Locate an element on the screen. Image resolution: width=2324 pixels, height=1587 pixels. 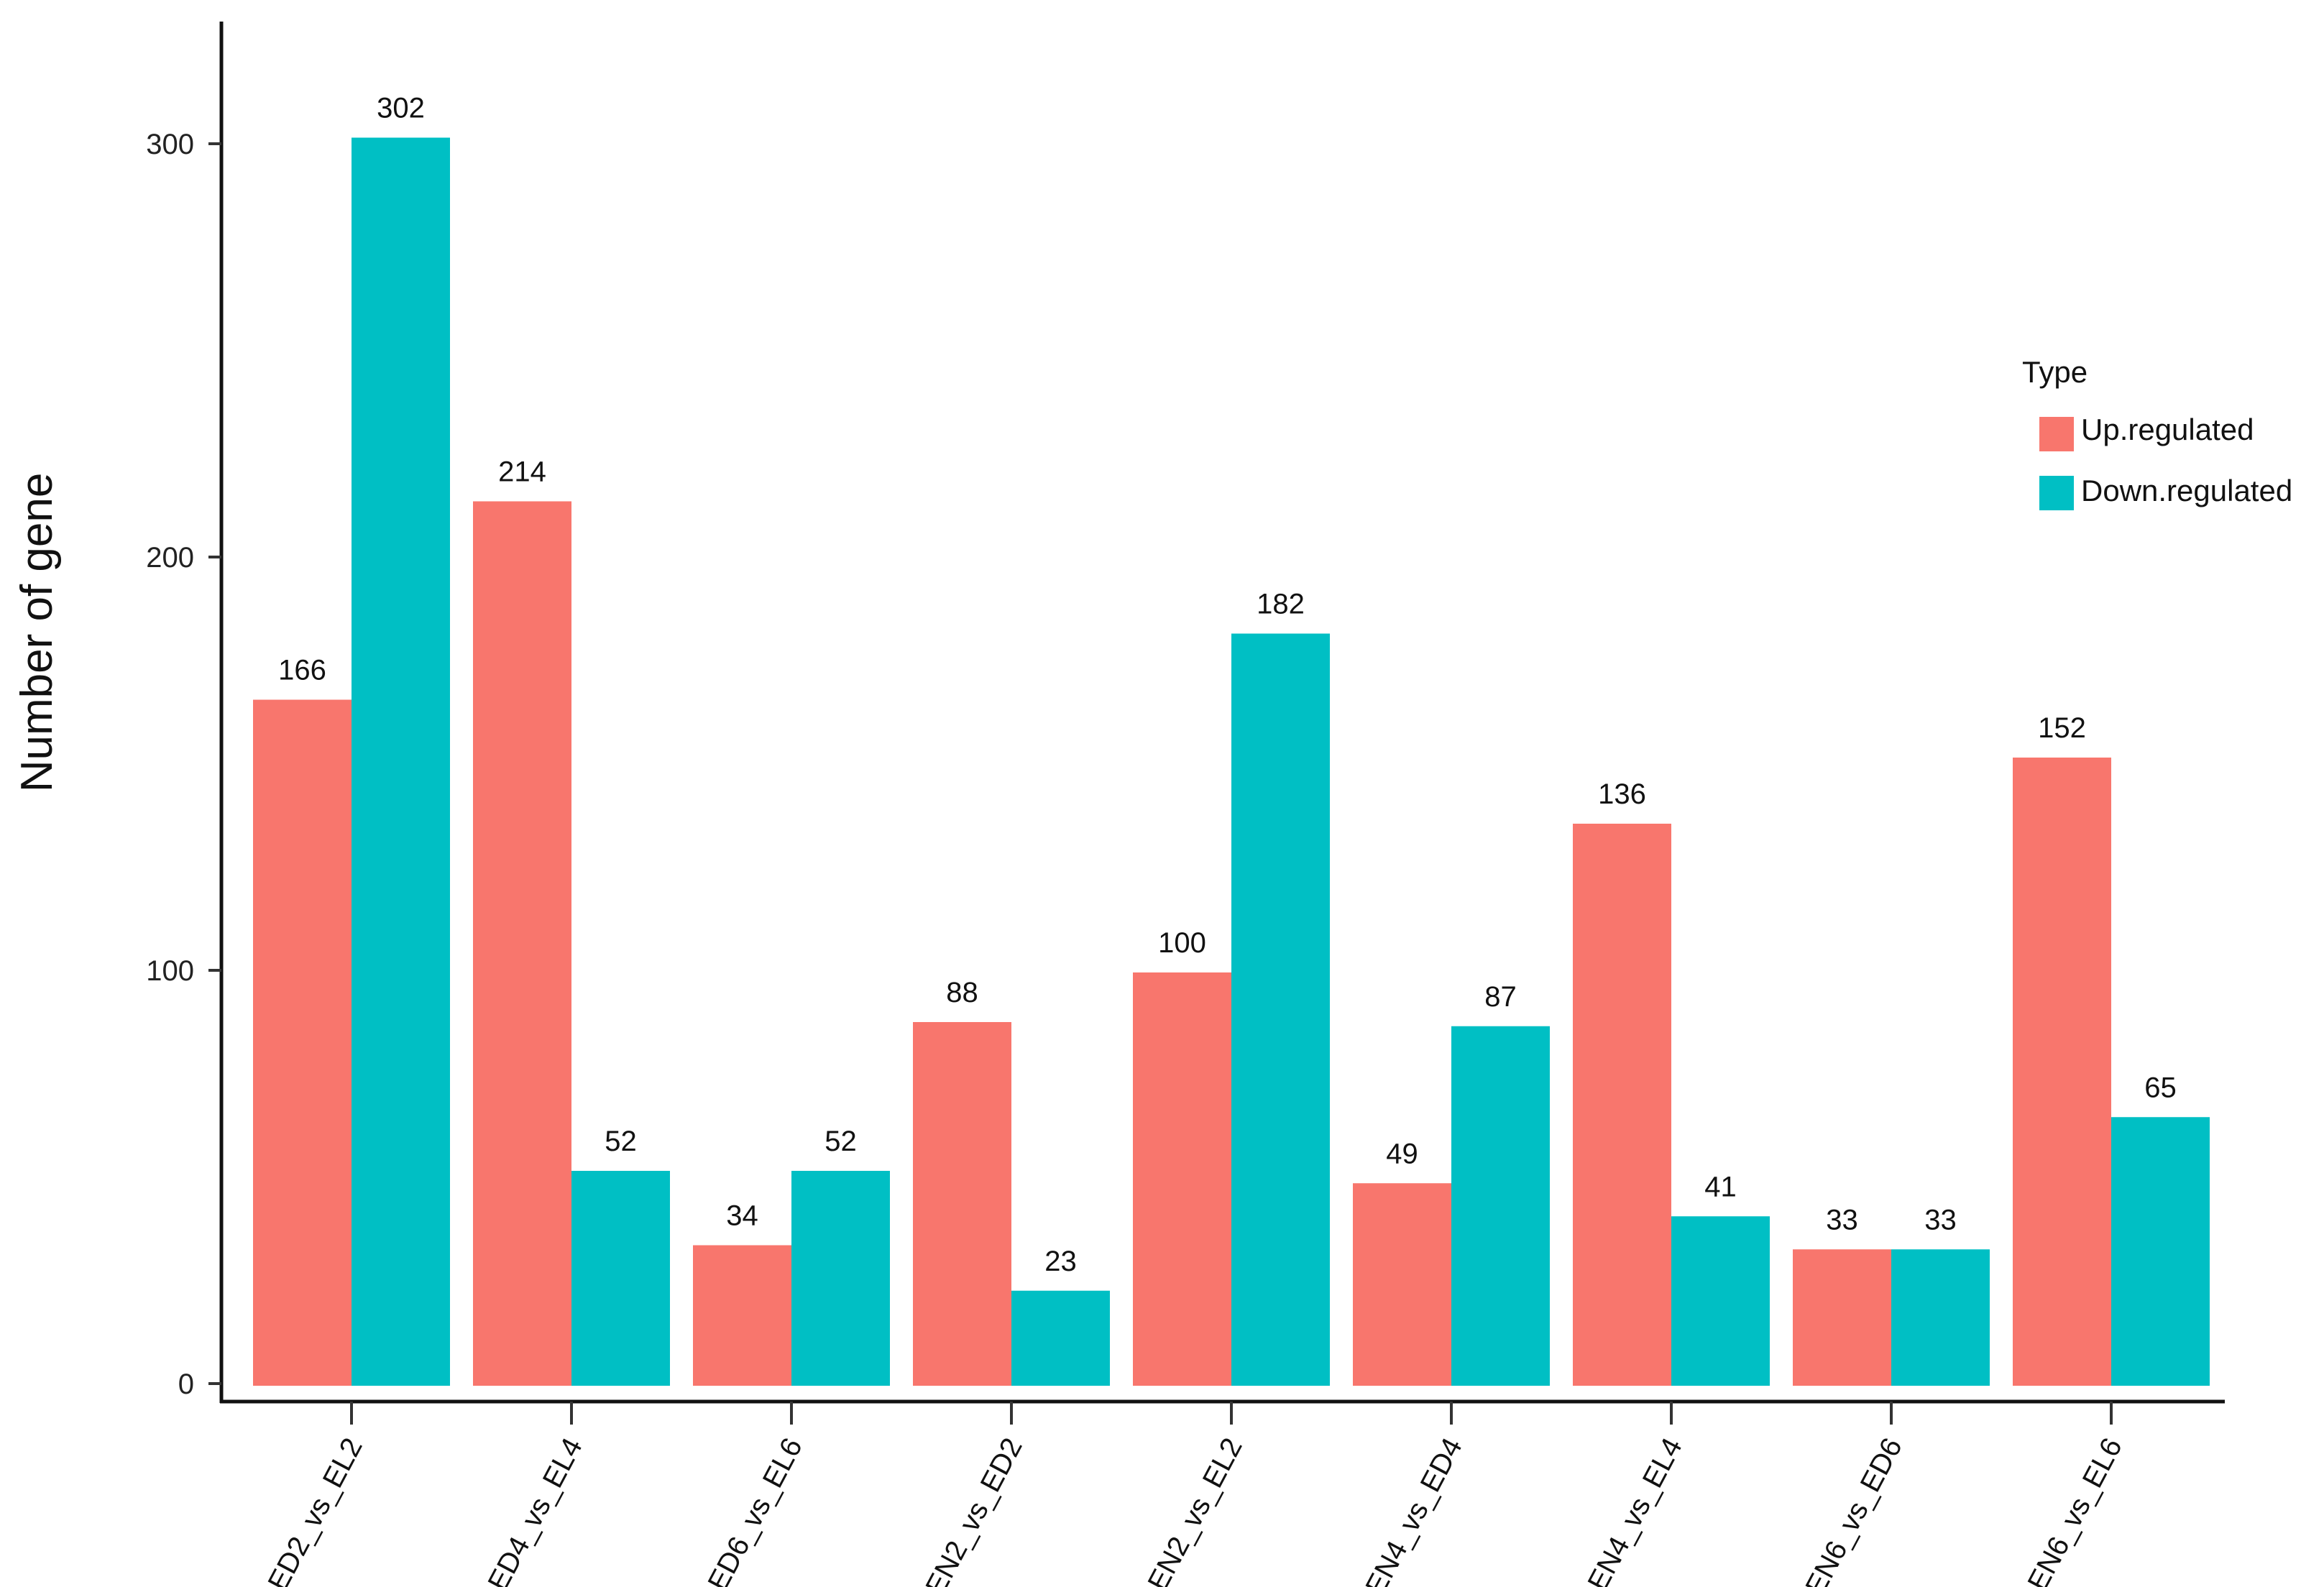
y-tick-label: 200 is located at coordinates (170, 558).